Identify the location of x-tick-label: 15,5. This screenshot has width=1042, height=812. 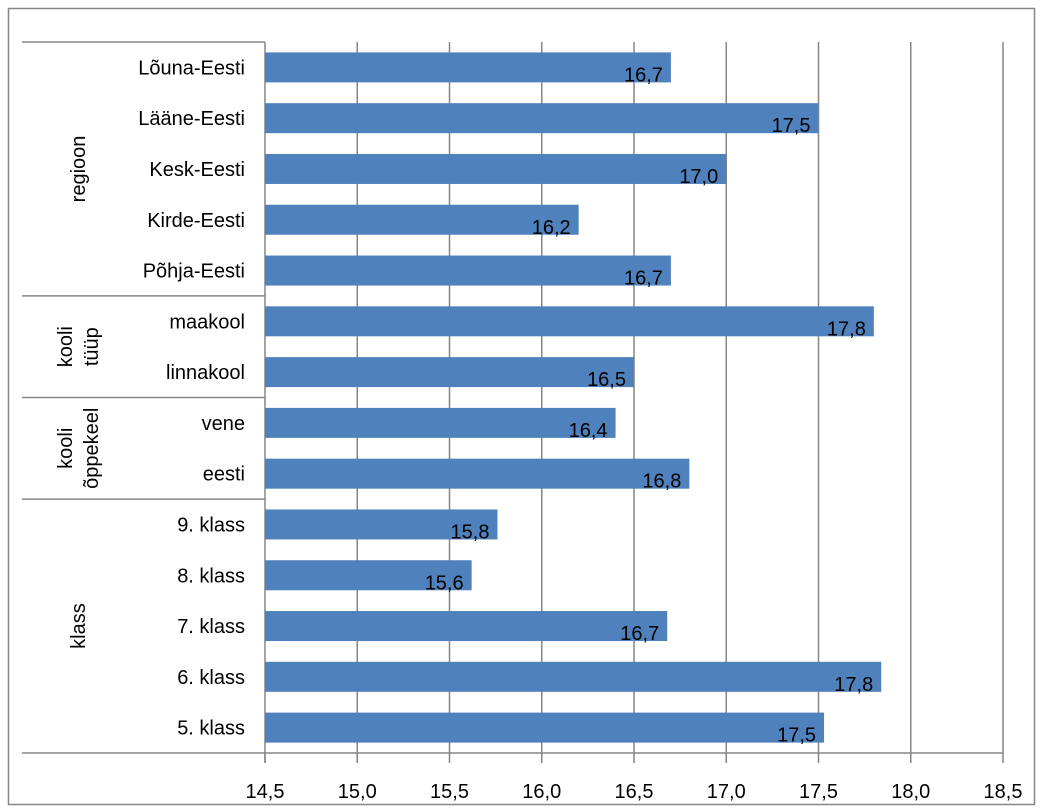
(449, 792).